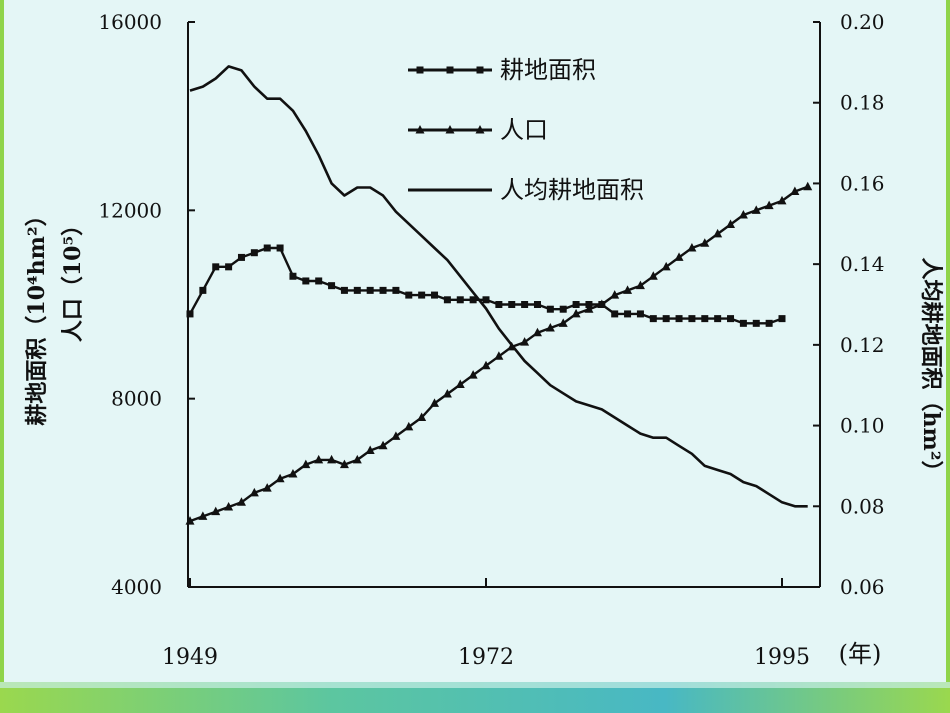 The width and height of the screenshot is (950, 713). What do you see at coordinates (37, 314) in the screenshot?
I see `left-axis-title-area: 耕地面积（10⁴hm²）` at bounding box center [37, 314].